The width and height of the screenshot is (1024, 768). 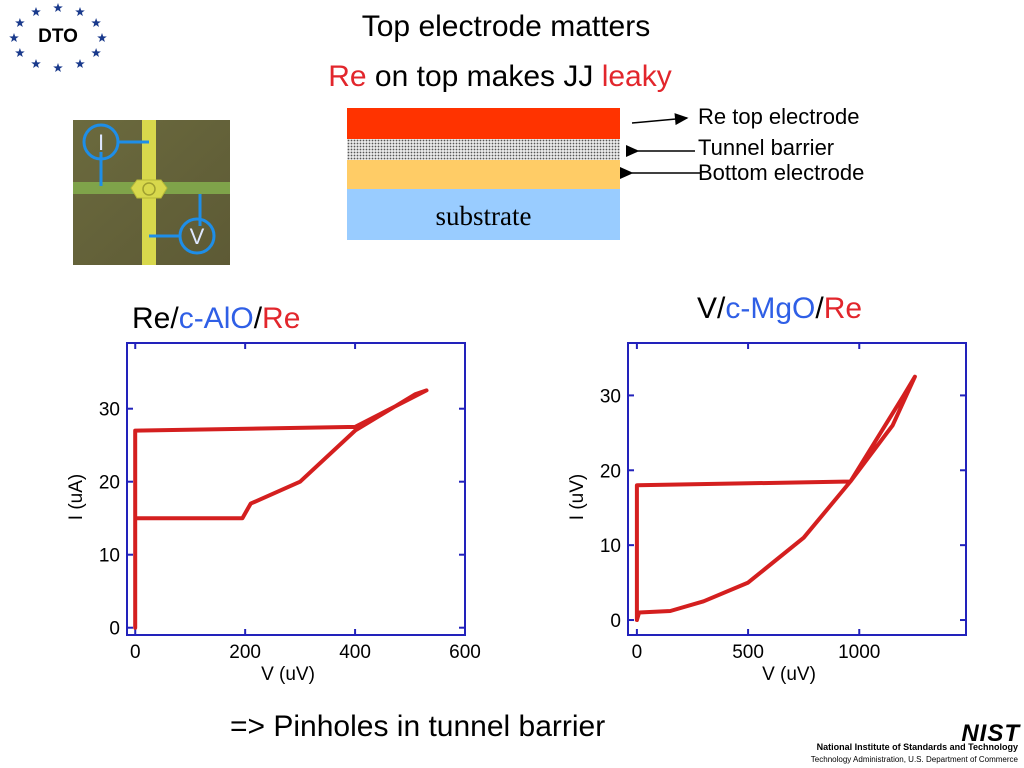 I want to click on x-tick-label: 400, so click(x=355, y=652).